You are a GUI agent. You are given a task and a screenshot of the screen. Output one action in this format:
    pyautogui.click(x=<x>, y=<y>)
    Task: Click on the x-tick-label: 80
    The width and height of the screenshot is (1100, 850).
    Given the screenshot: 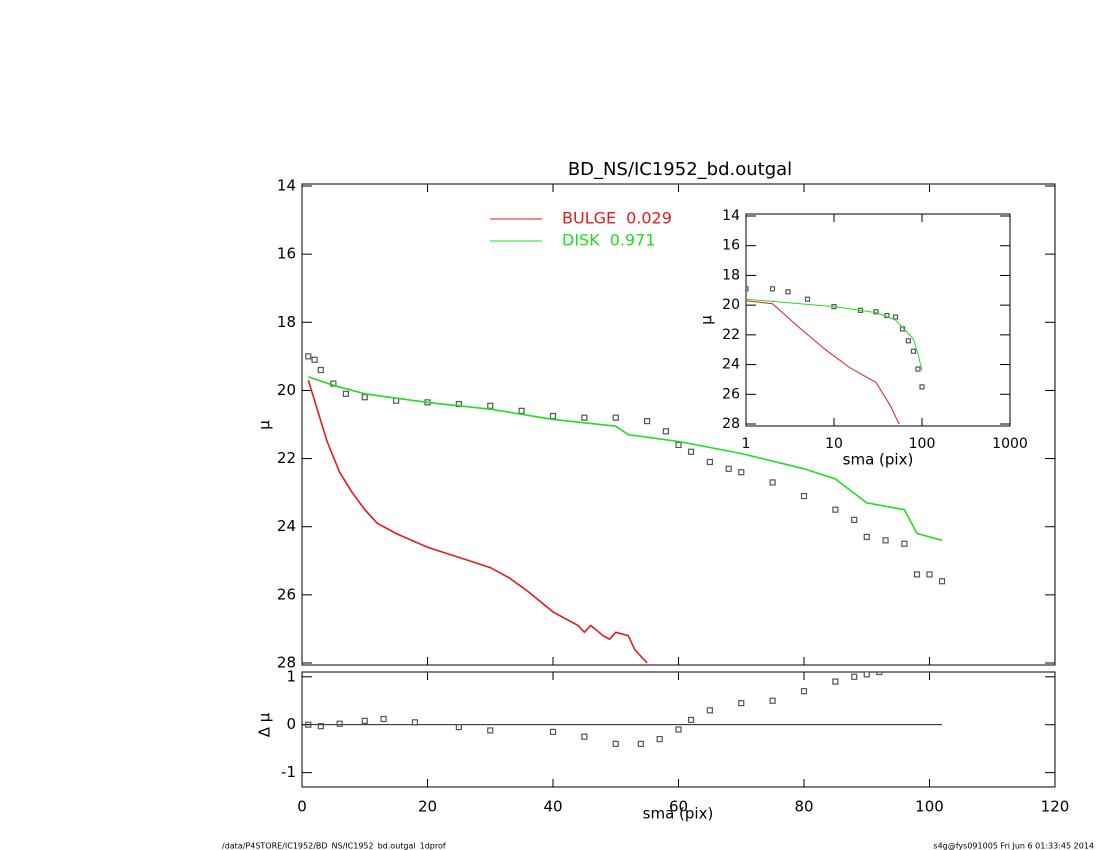 What is the action you would take?
    pyautogui.click(x=803, y=807)
    